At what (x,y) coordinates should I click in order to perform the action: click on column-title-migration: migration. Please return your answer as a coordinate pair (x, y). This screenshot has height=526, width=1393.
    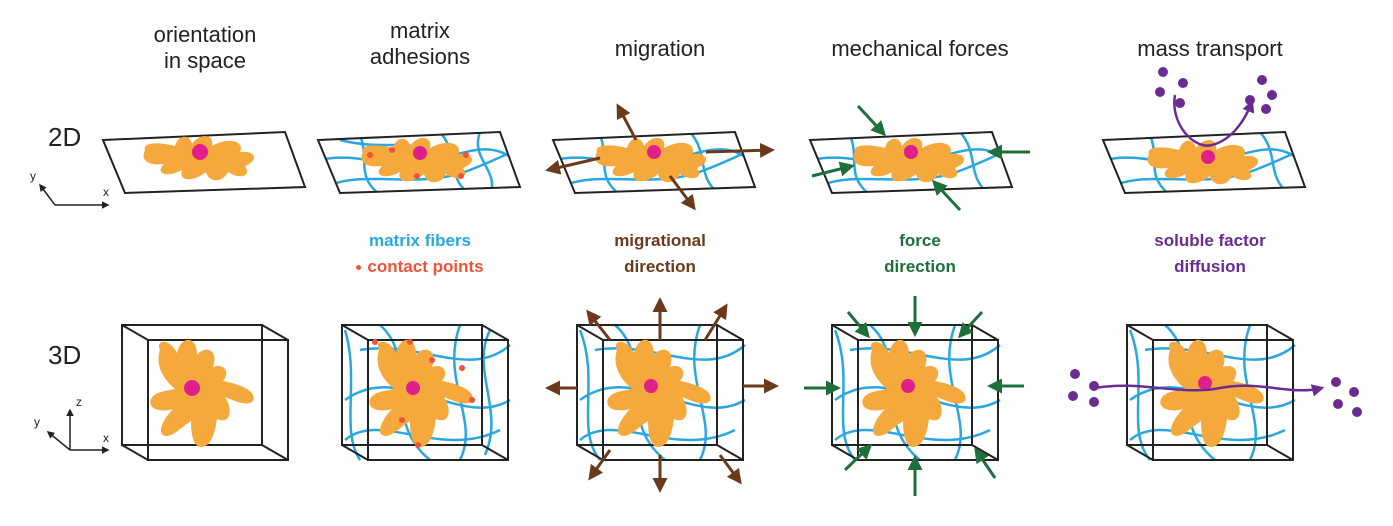
    Looking at the image, I should click on (660, 49).